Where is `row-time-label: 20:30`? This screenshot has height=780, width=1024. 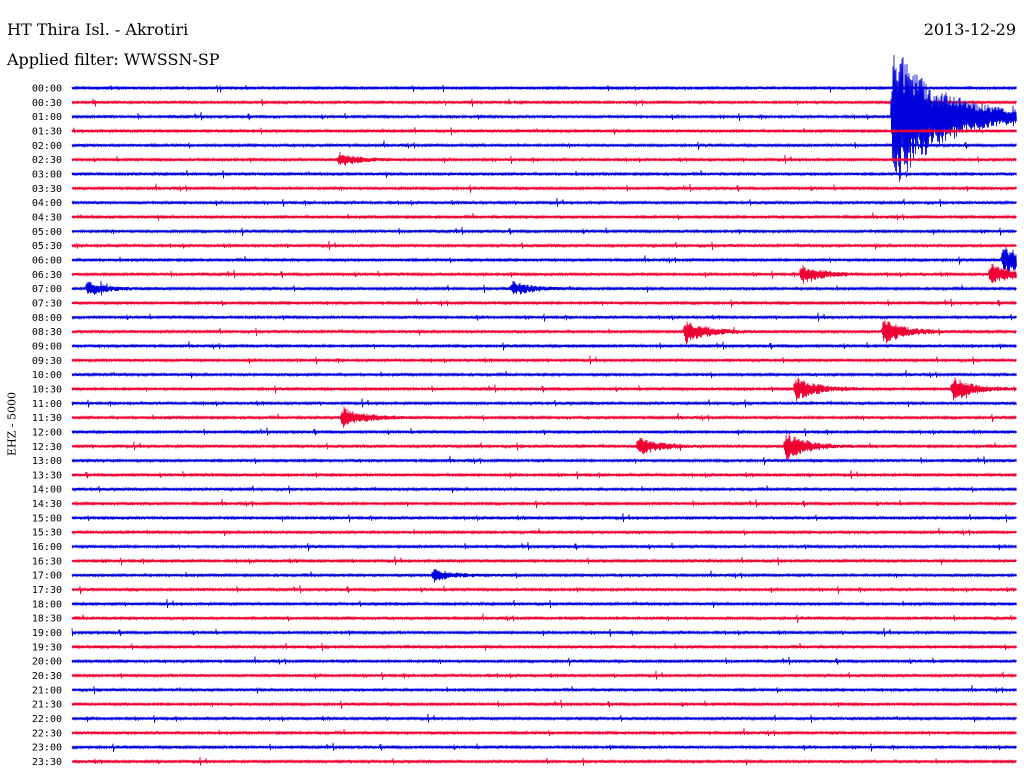
row-time-label: 20:30 is located at coordinates (47, 676).